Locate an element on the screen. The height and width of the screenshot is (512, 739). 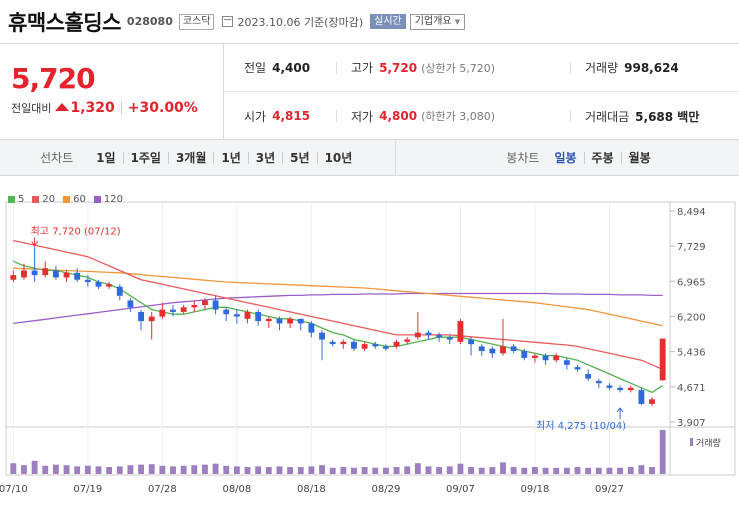
x-tick-label: 09/07 is located at coordinates (460, 489).